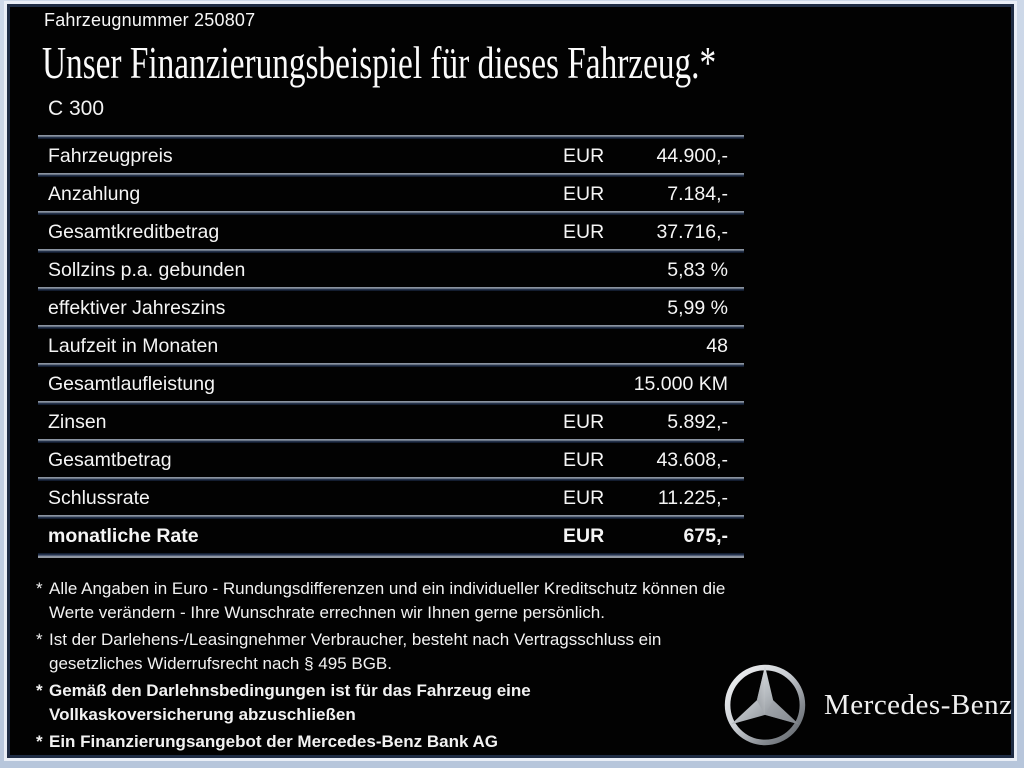 The image size is (1024, 768). I want to click on row-value: 675,-, so click(705, 535).